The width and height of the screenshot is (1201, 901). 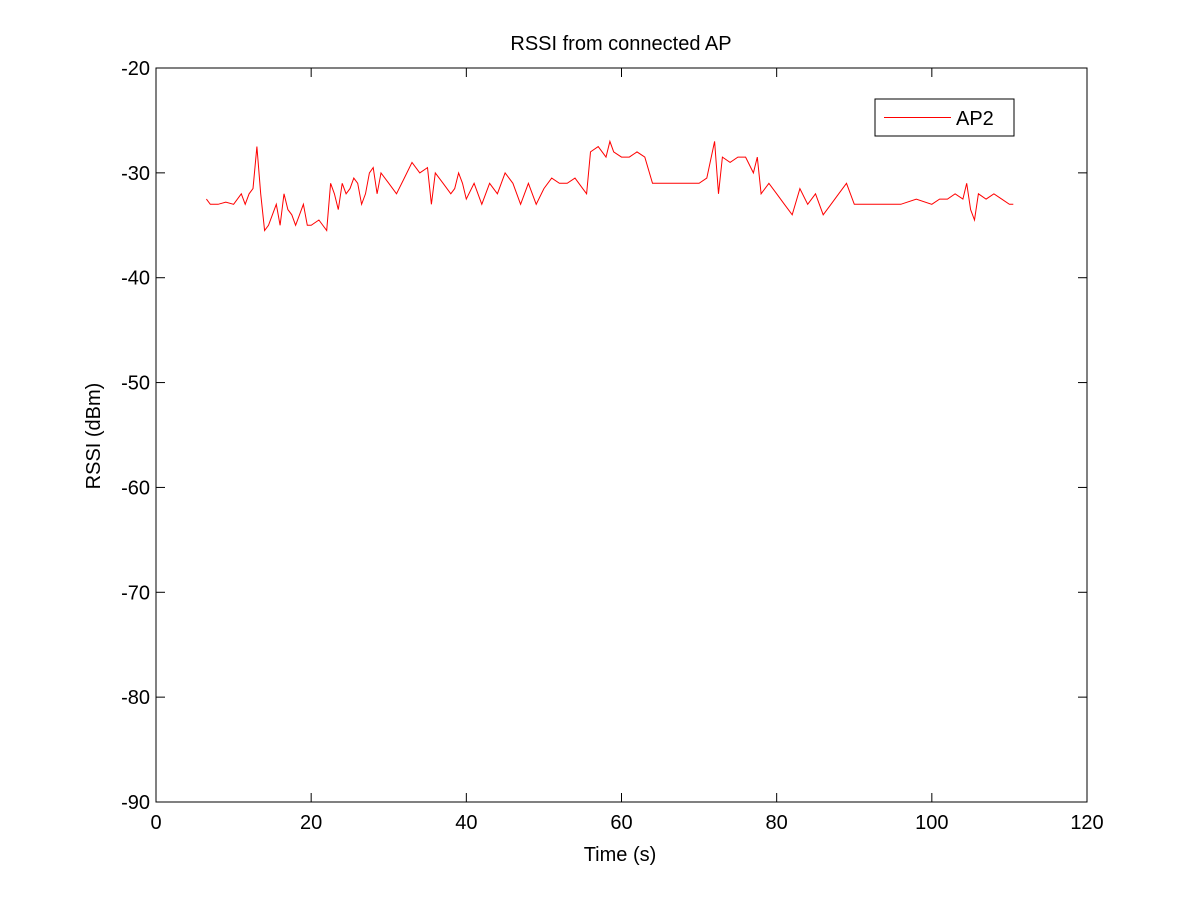 What do you see at coordinates (135, 488) in the screenshot?
I see `y-tick-label: -60` at bounding box center [135, 488].